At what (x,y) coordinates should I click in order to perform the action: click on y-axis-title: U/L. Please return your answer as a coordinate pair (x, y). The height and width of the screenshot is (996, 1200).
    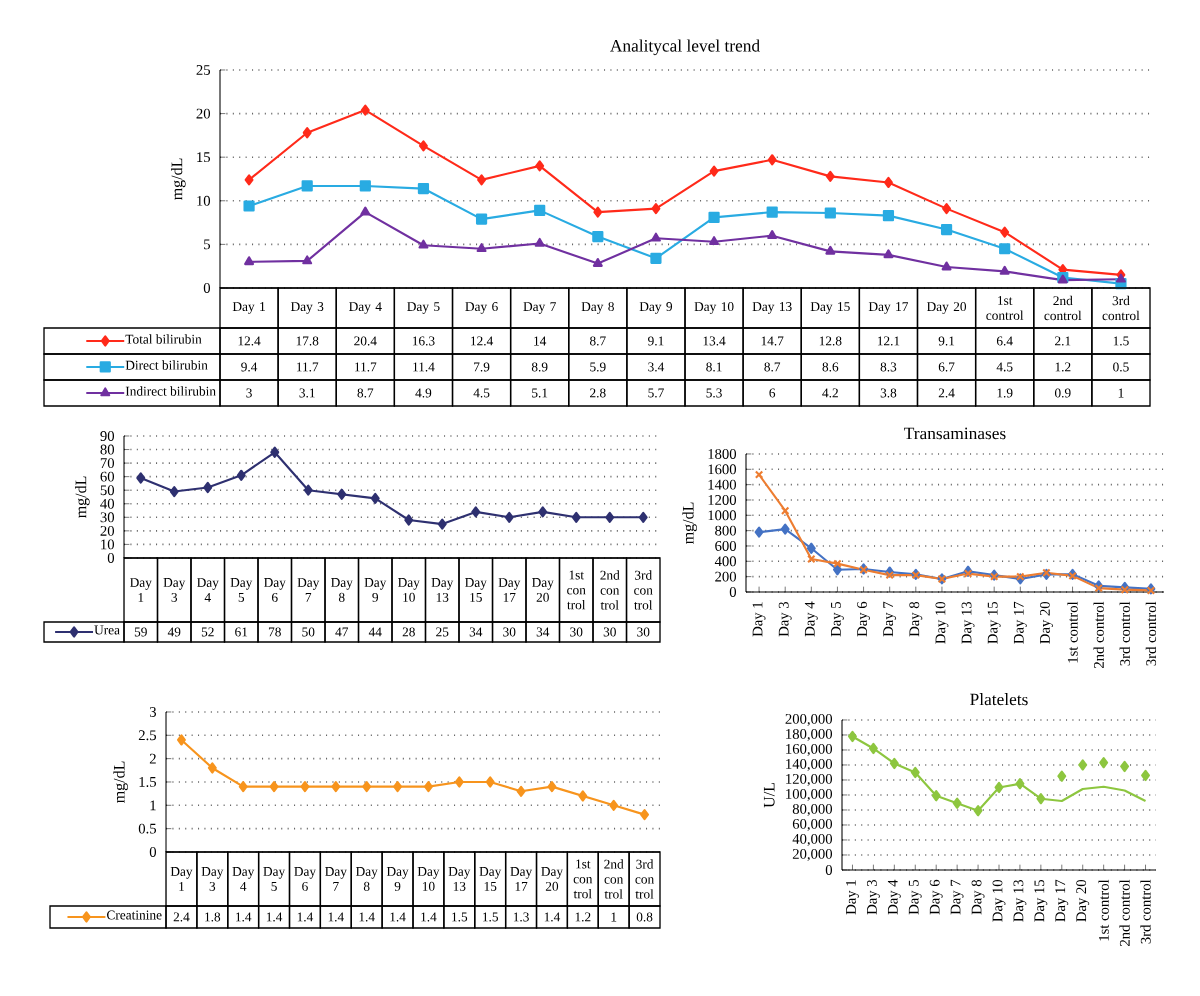
    Looking at the image, I should click on (769, 795).